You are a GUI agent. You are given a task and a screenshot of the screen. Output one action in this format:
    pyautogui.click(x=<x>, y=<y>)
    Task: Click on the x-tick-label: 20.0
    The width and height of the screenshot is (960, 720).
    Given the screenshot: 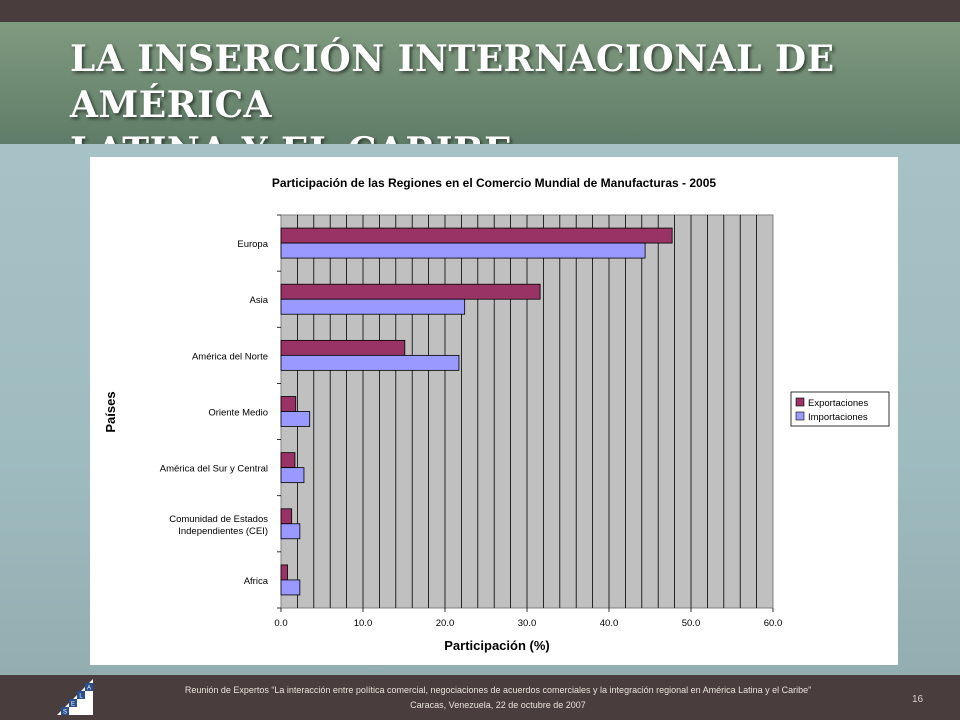 What is the action you would take?
    pyautogui.click(x=445, y=623)
    